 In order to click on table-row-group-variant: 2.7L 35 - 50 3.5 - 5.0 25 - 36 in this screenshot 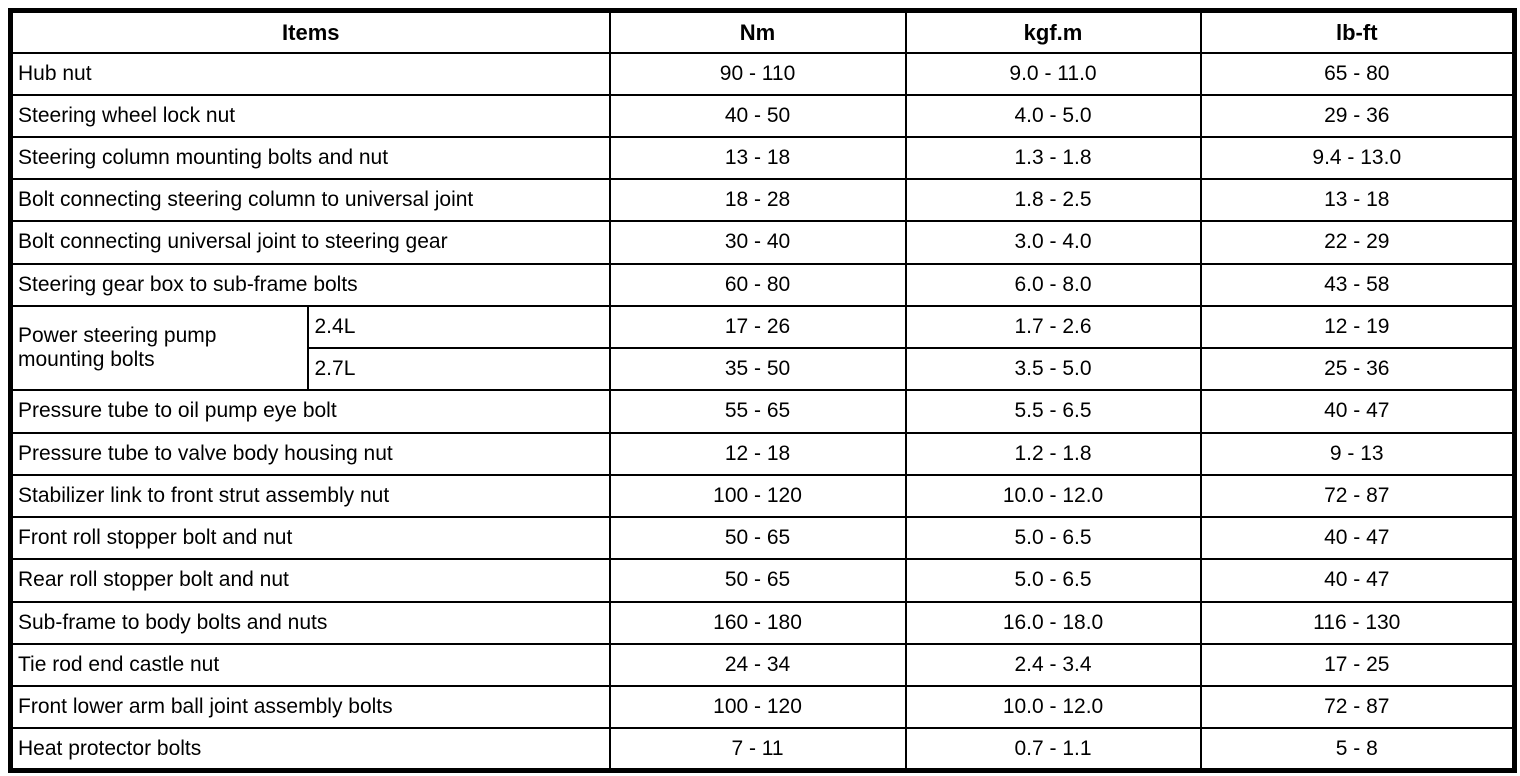, I will do `click(763, 369)`.